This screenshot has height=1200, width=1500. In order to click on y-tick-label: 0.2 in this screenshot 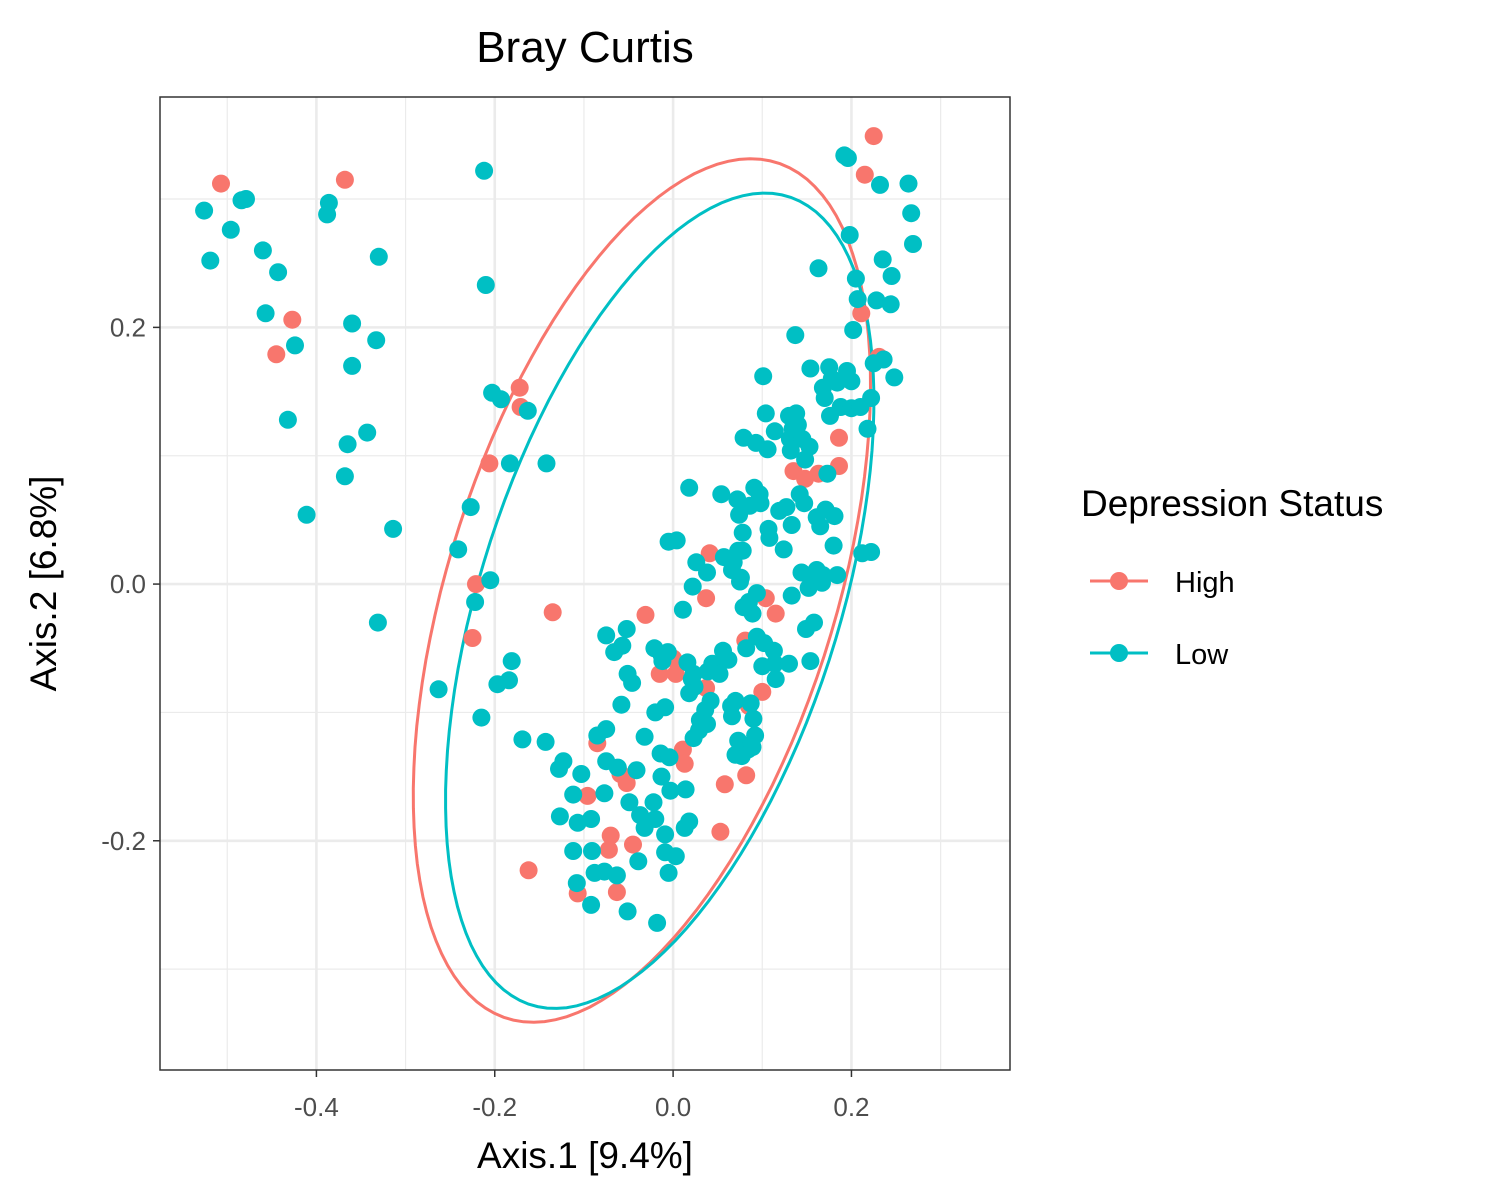, I will do `click(128, 327)`.